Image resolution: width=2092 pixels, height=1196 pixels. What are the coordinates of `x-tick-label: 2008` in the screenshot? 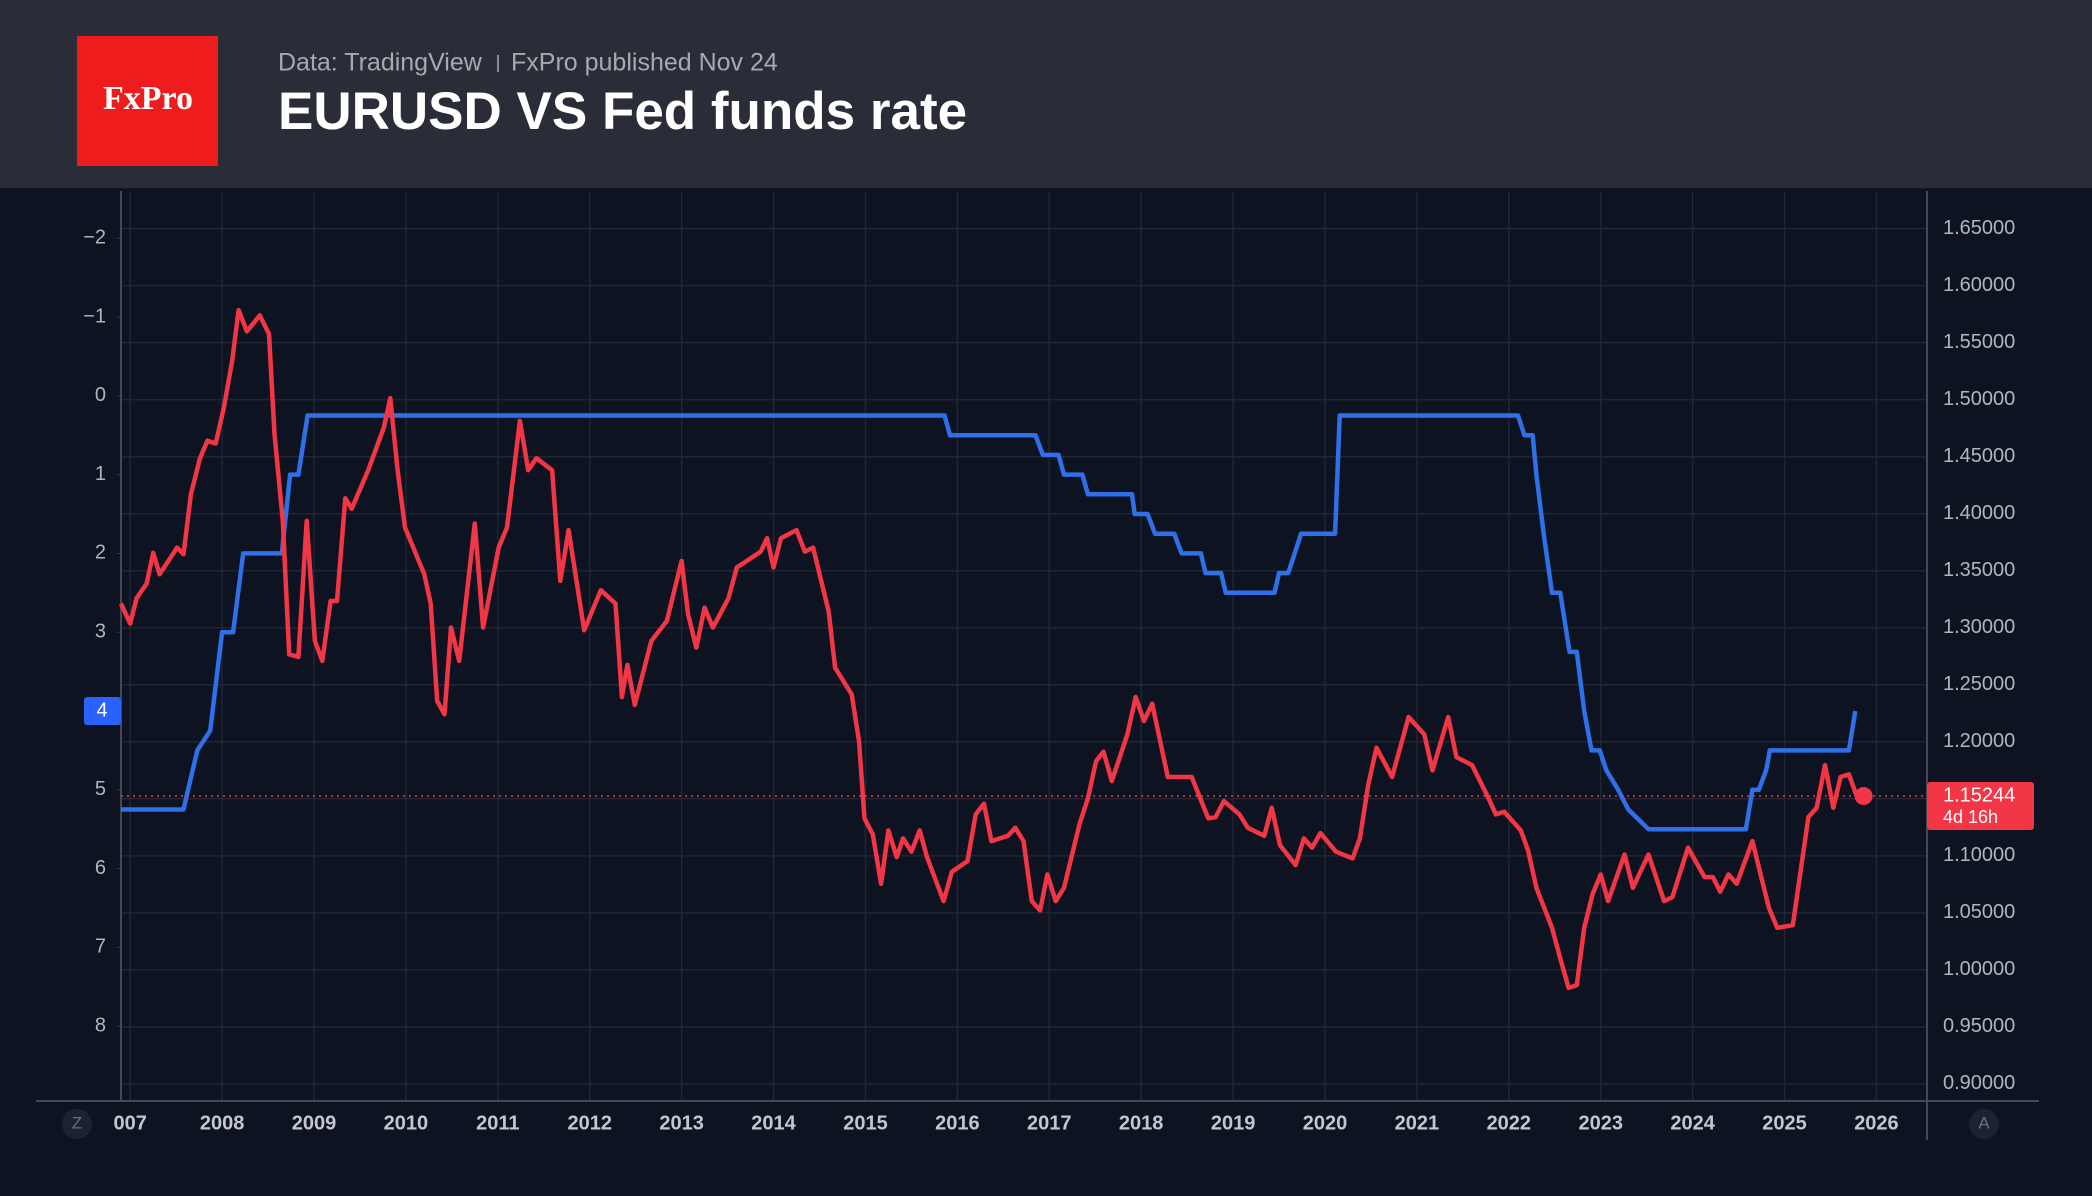 It's located at (222, 1123).